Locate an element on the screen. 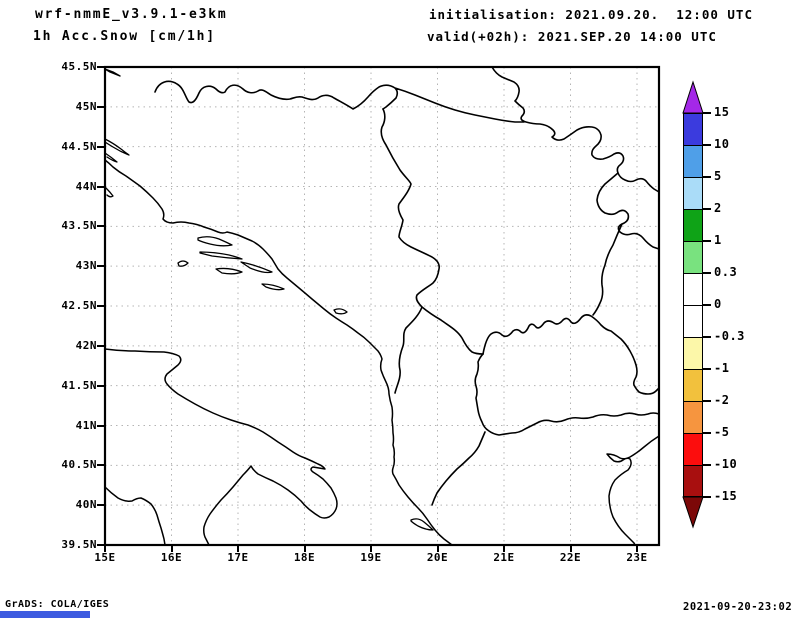 The width and height of the screenshot is (800, 618). colorbar-tick-label: 5 is located at coordinates (718, 176).